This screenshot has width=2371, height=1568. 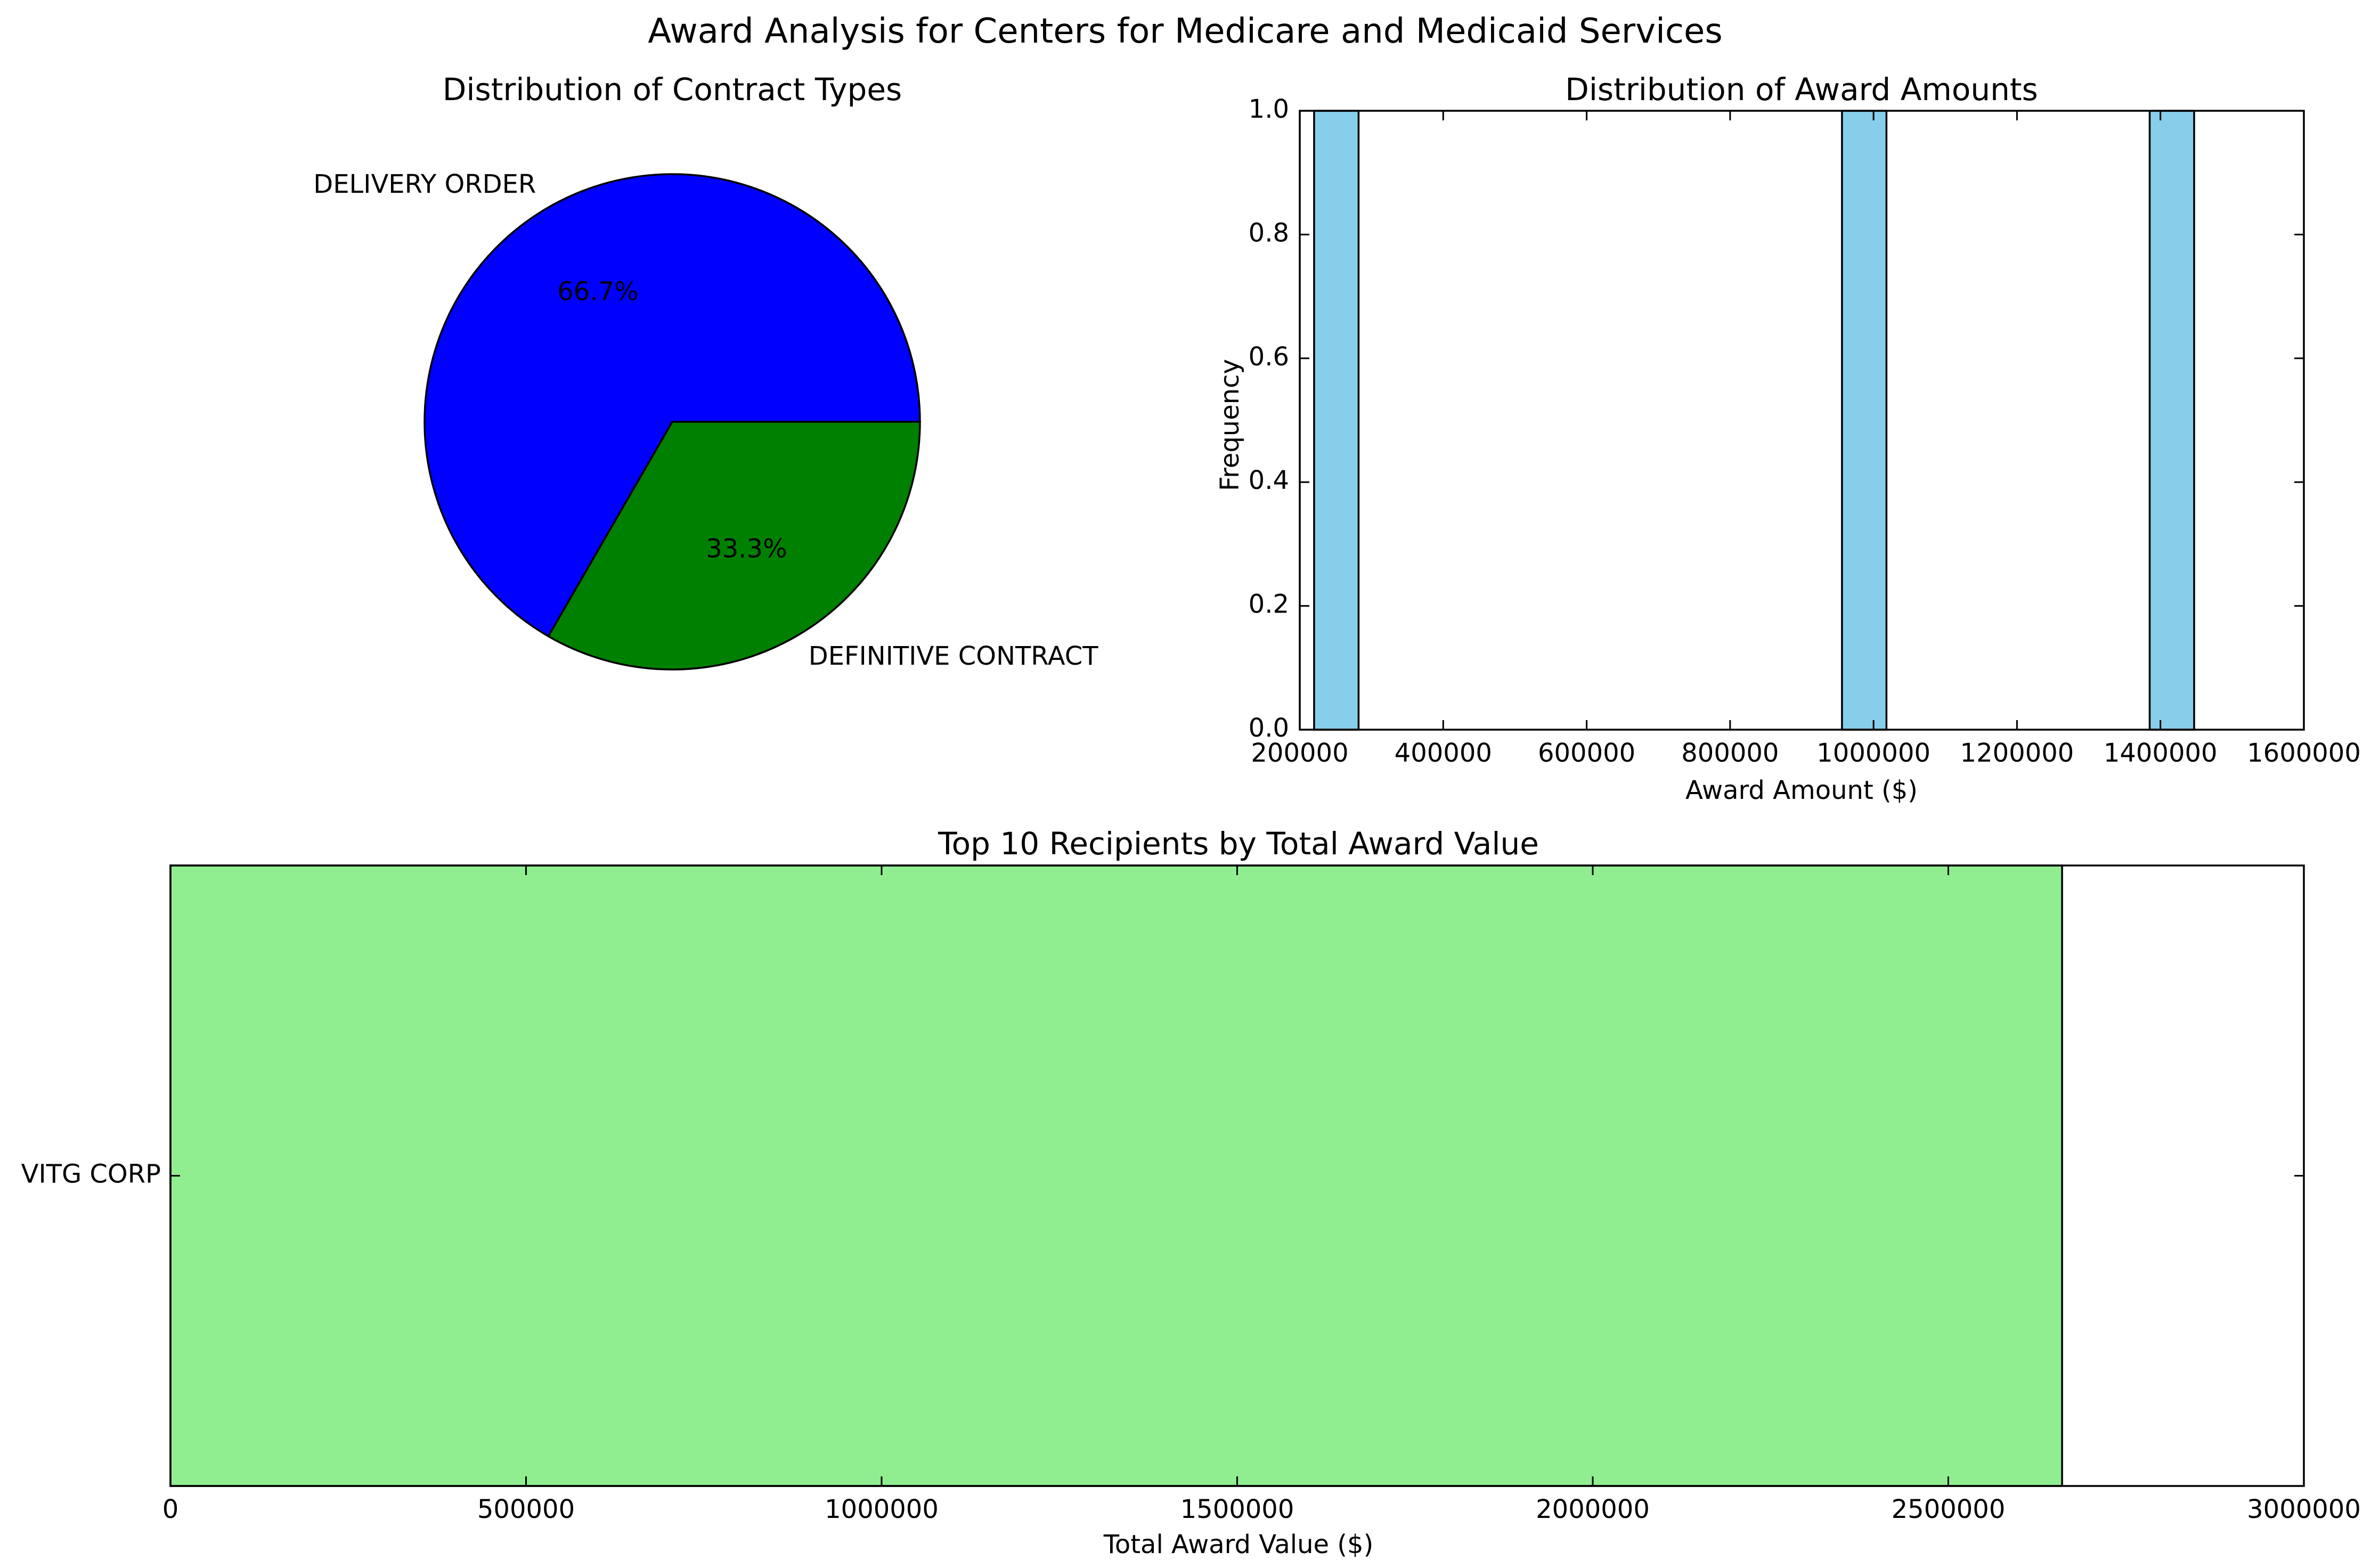 I want to click on recipients-xtick-label: 2500000, so click(x=1949, y=1509).